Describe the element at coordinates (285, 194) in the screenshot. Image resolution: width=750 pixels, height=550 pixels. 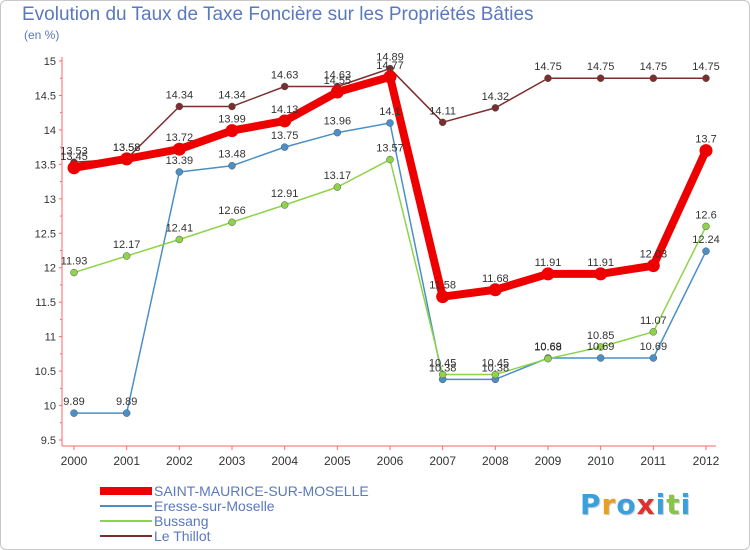
I see `data-label-bussang: 12.91` at that location.